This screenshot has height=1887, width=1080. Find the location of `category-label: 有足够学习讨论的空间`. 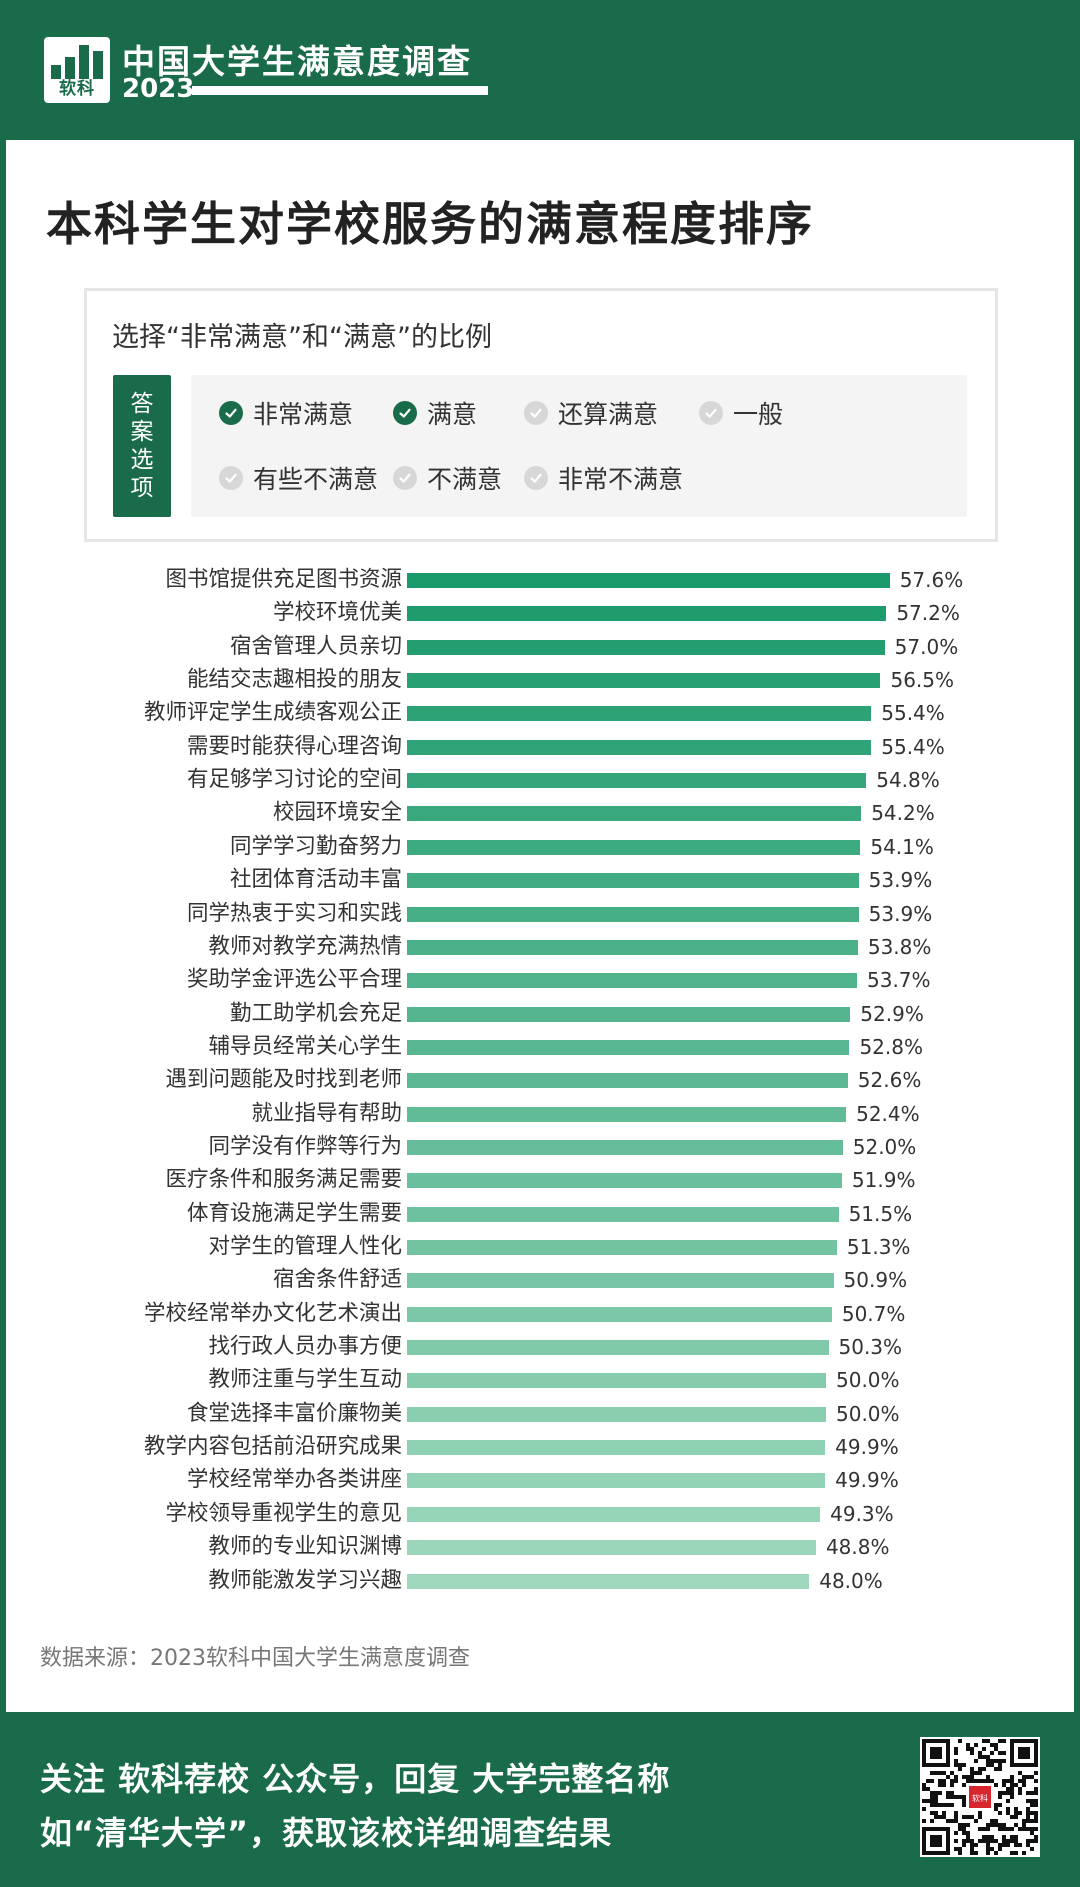

category-label: 有足够学习讨论的空间 is located at coordinates (294, 780).